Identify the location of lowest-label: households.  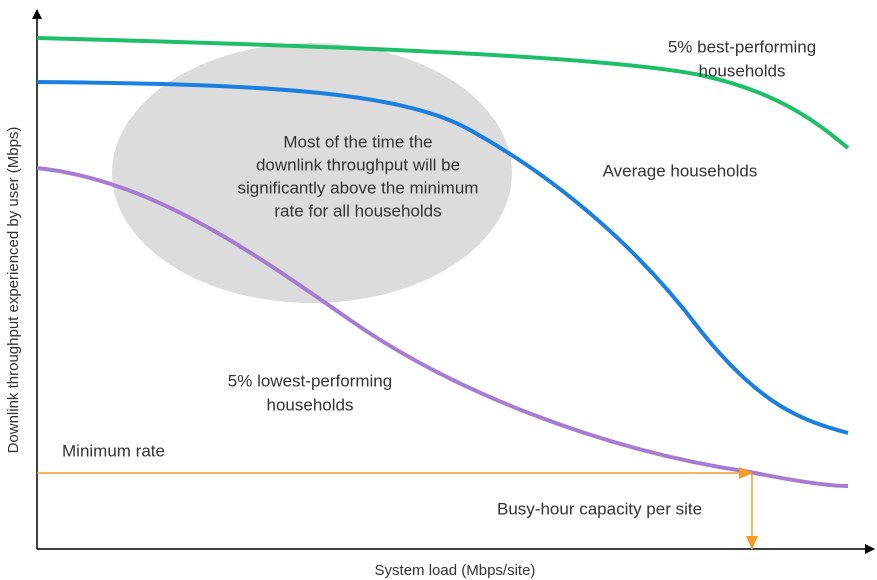
(310, 404).